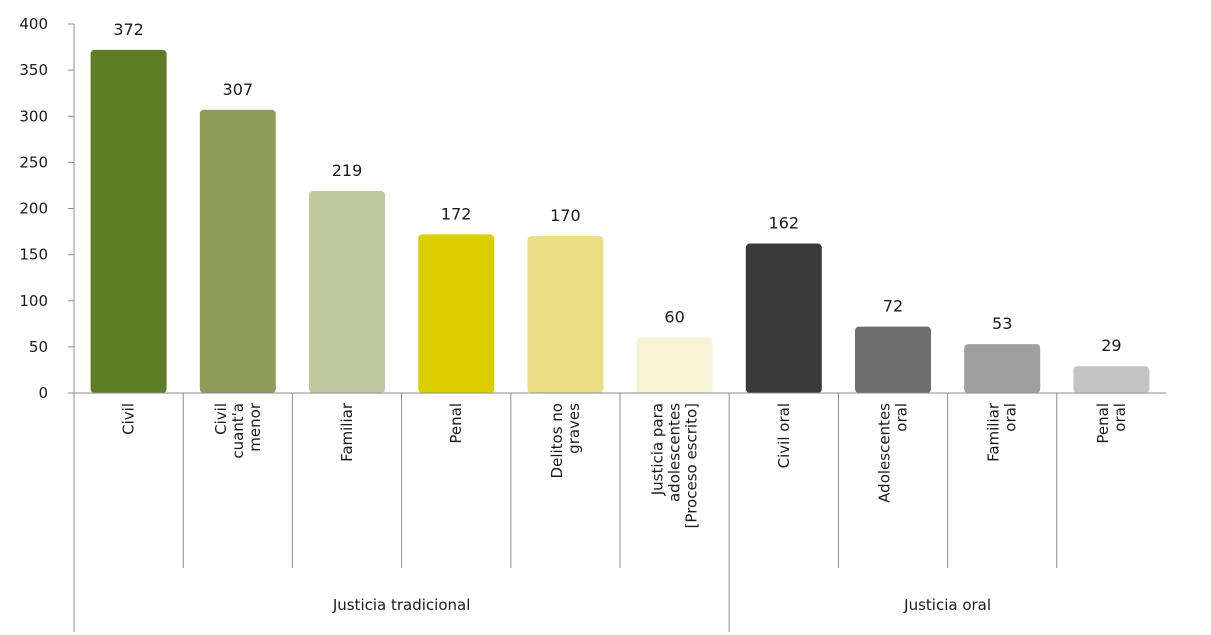 Image resolution: width=1211 pixels, height=635 pixels. I want to click on group-labels: Justicia tradicional Justicia oral, so click(661, 605).